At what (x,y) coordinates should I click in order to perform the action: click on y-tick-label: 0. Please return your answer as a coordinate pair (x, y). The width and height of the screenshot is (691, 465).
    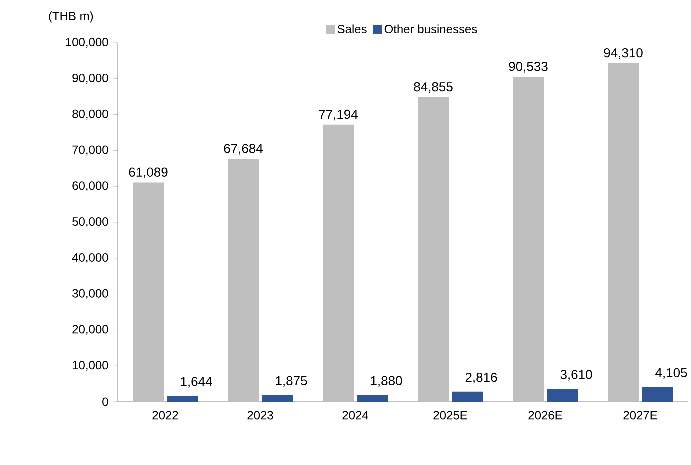
    Looking at the image, I should click on (105, 402).